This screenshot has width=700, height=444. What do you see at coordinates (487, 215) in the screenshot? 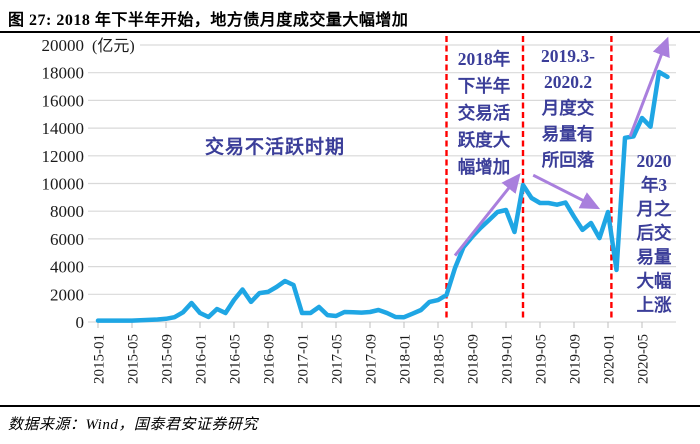
I see `surge-2018-arrow` at bounding box center [487, 215].